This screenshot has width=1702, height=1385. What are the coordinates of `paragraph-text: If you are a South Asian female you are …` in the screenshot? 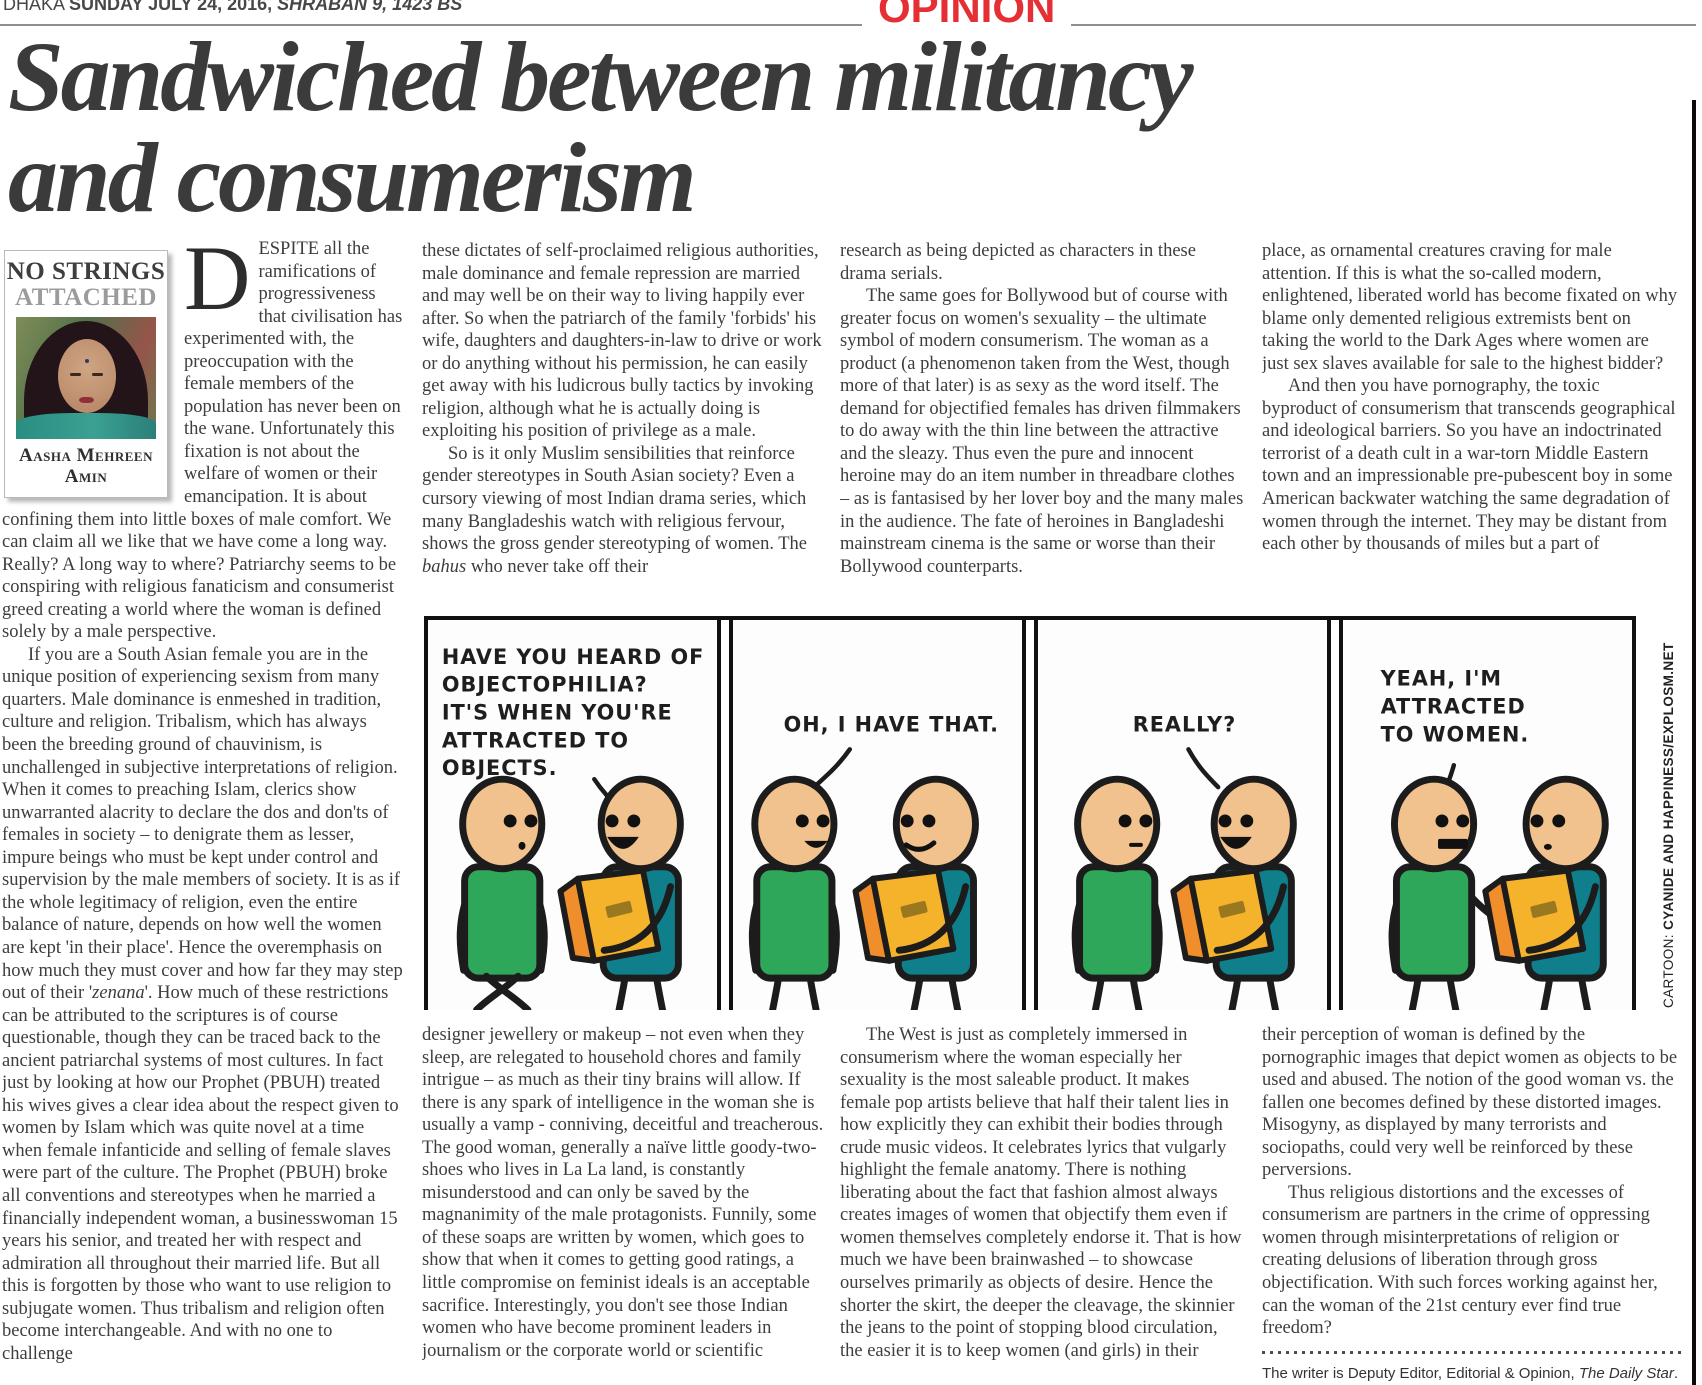 It's located at (202, 824).